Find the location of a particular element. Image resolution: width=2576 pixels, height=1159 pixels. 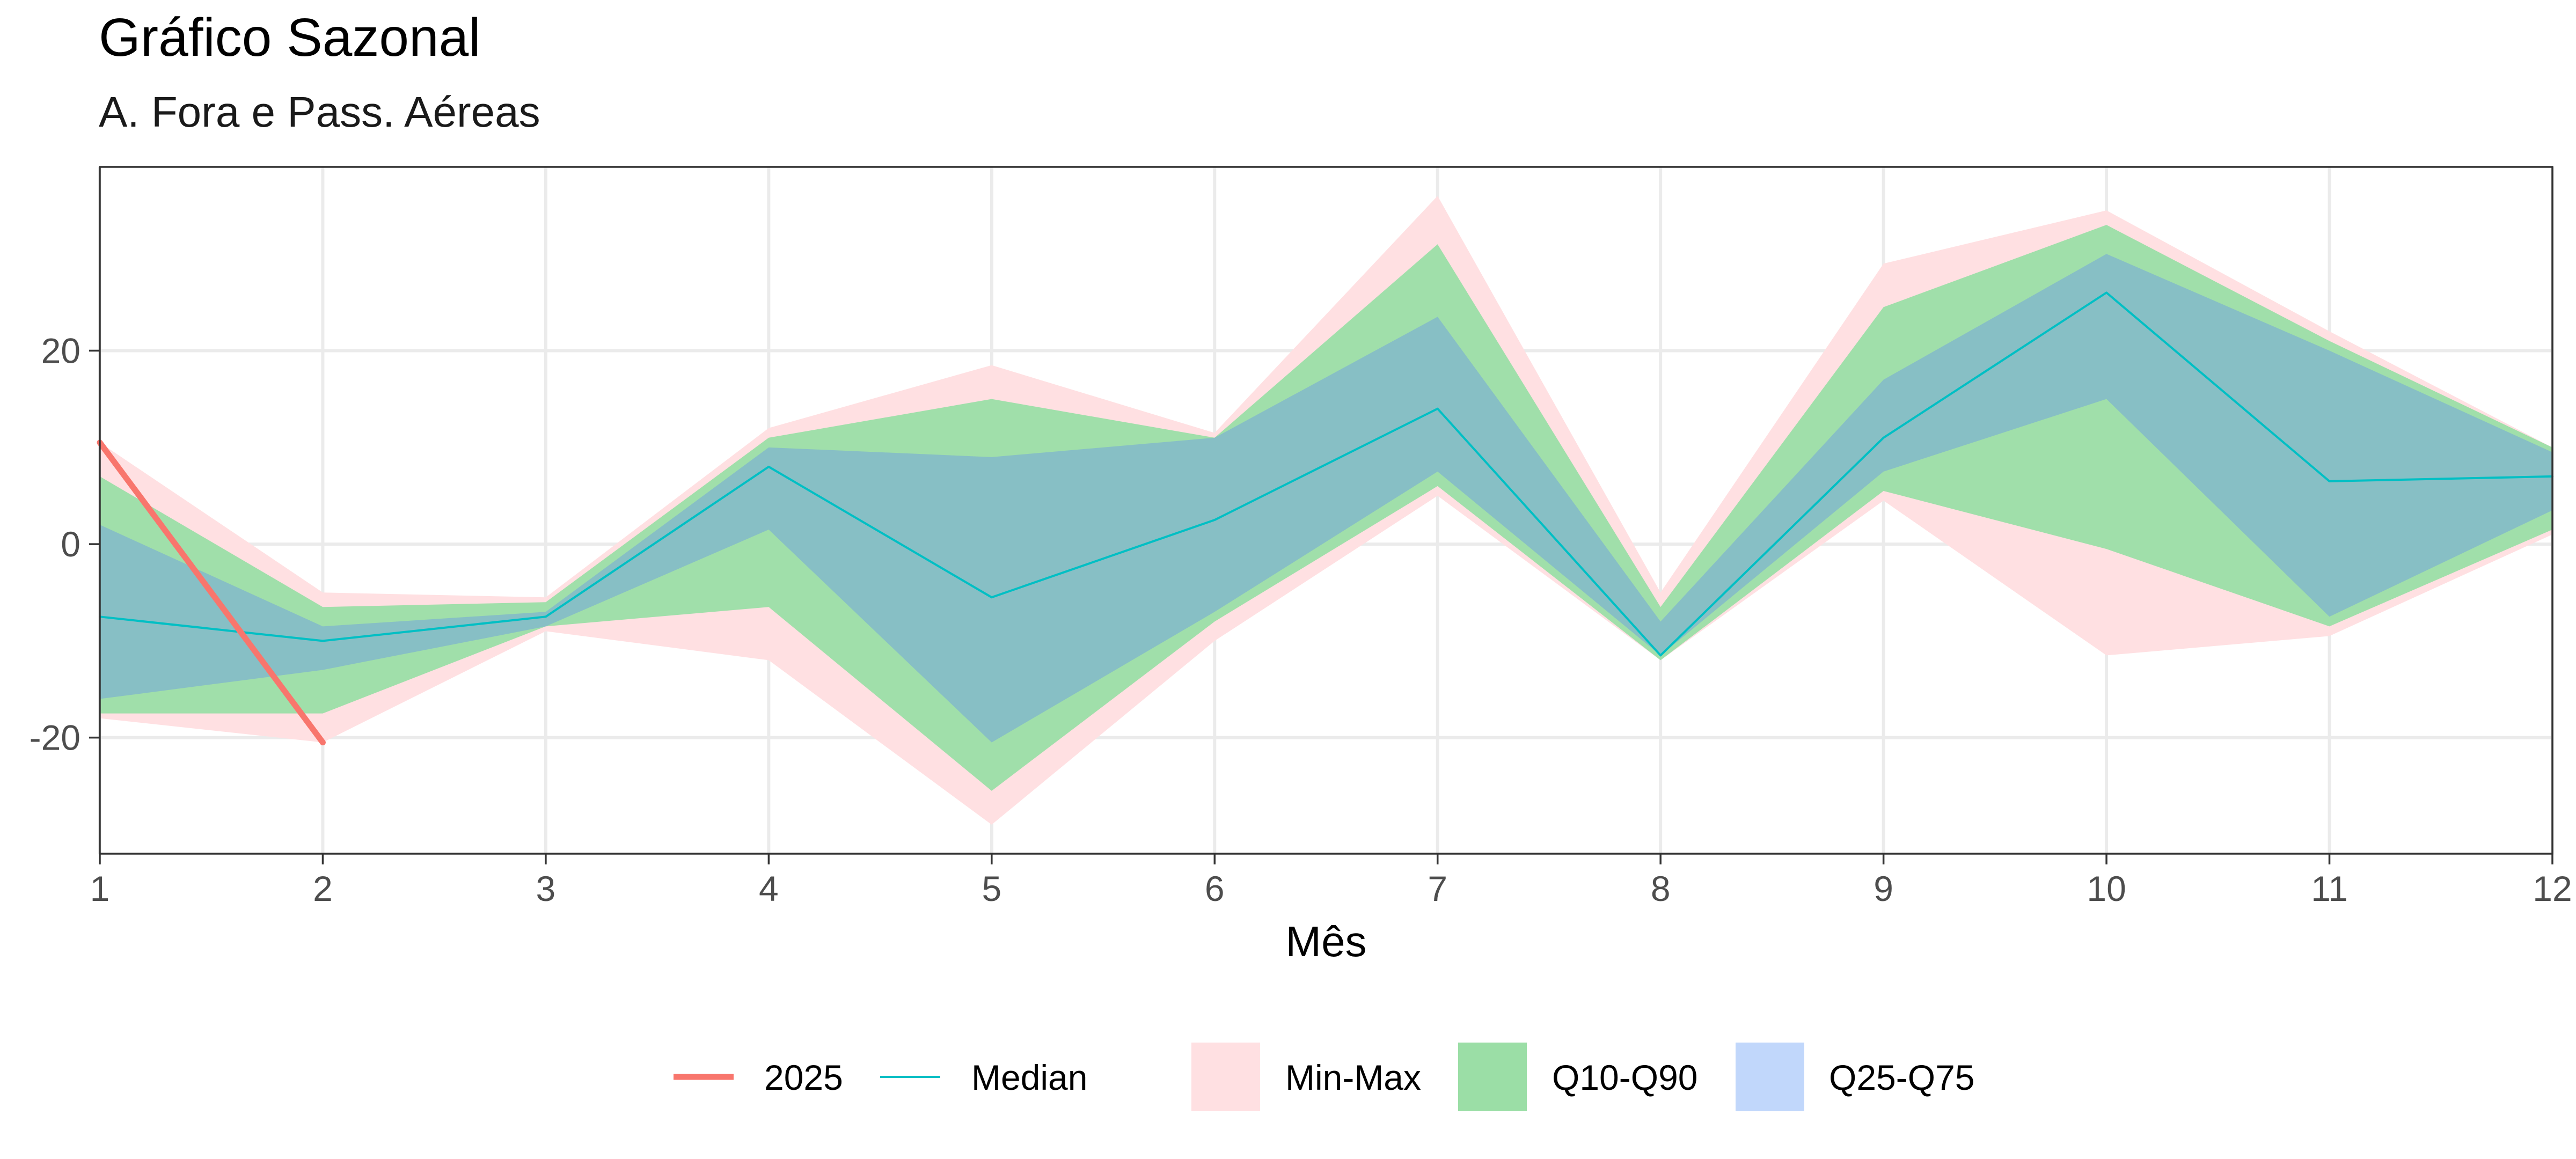

x-tick-label-11: 11 is located at coordinates (2329, 888).